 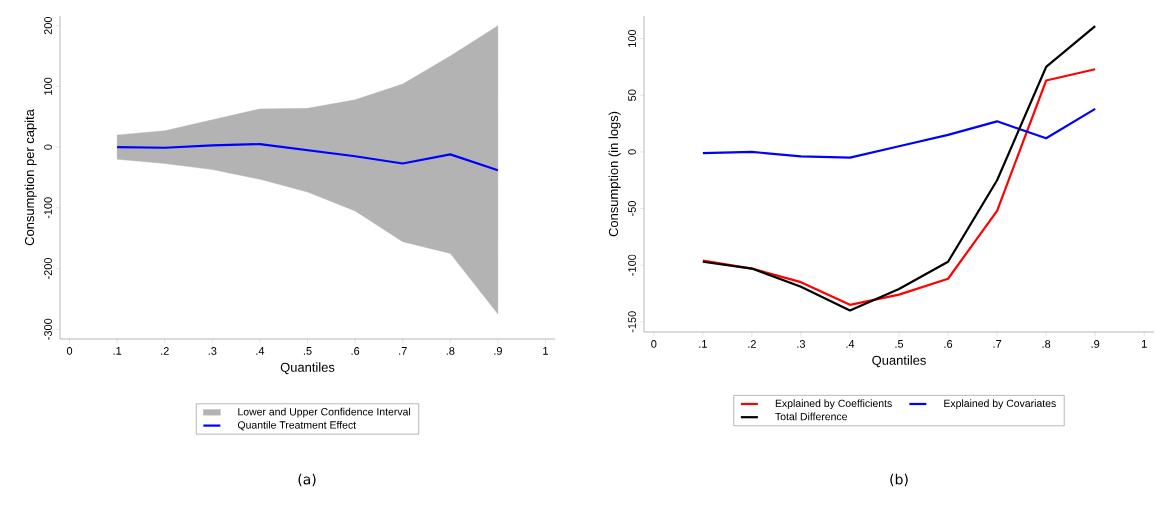 I want to click on y-tick-label: 50, so click(x=632, y=95).